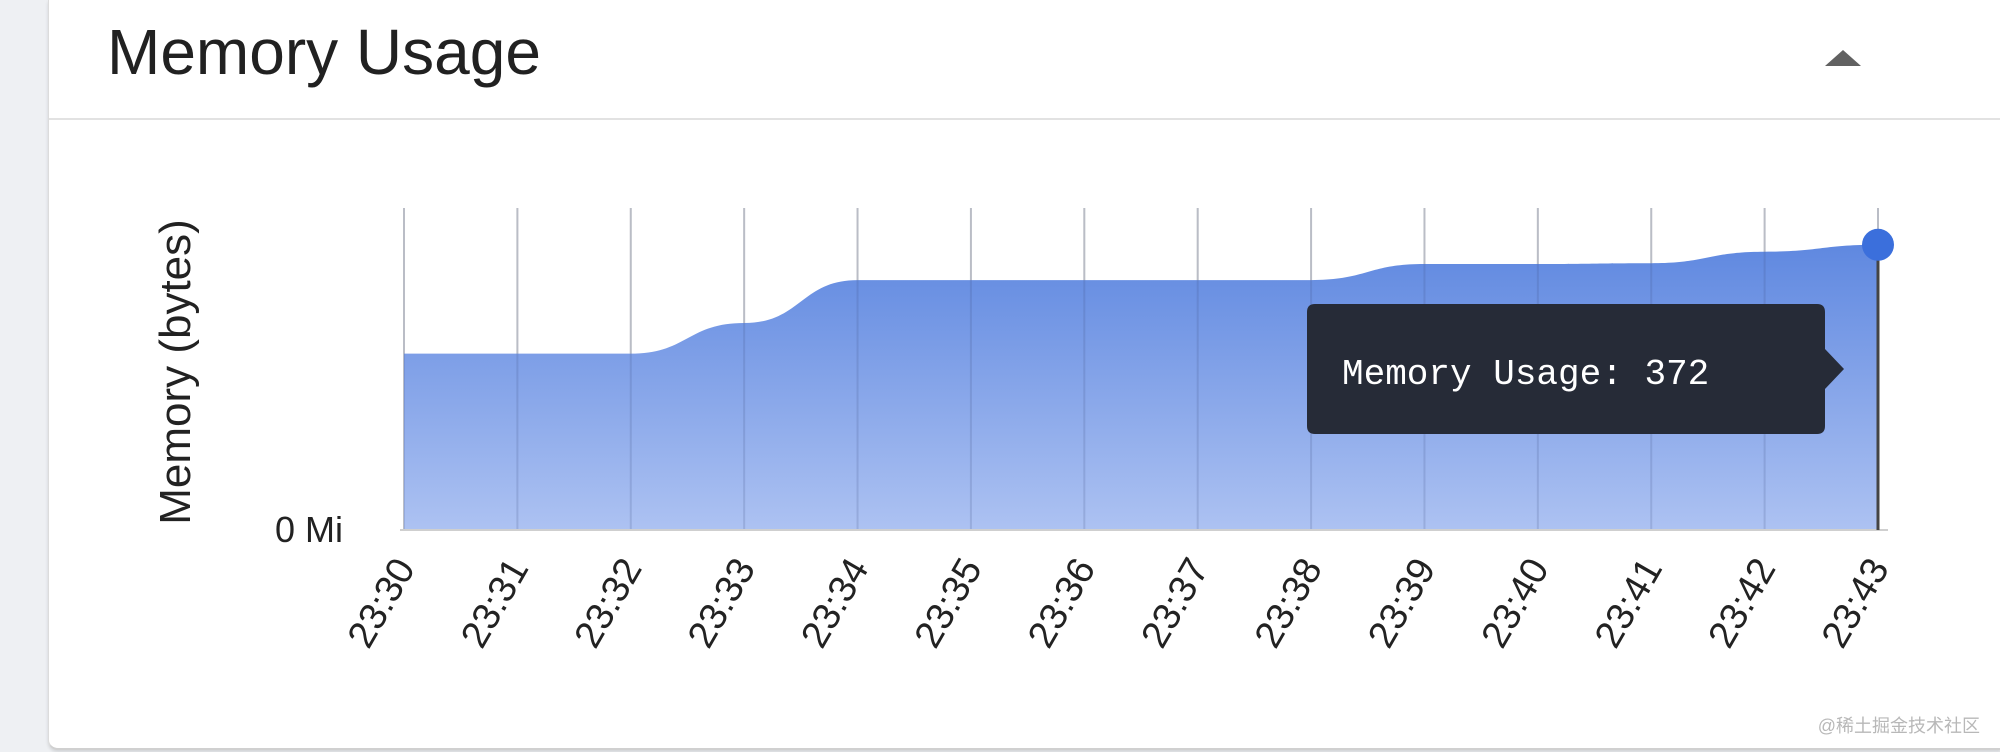  Describe the element at coordinates (1676, 374) in the screenshot. I see `tooltip-value: 372` at that location.